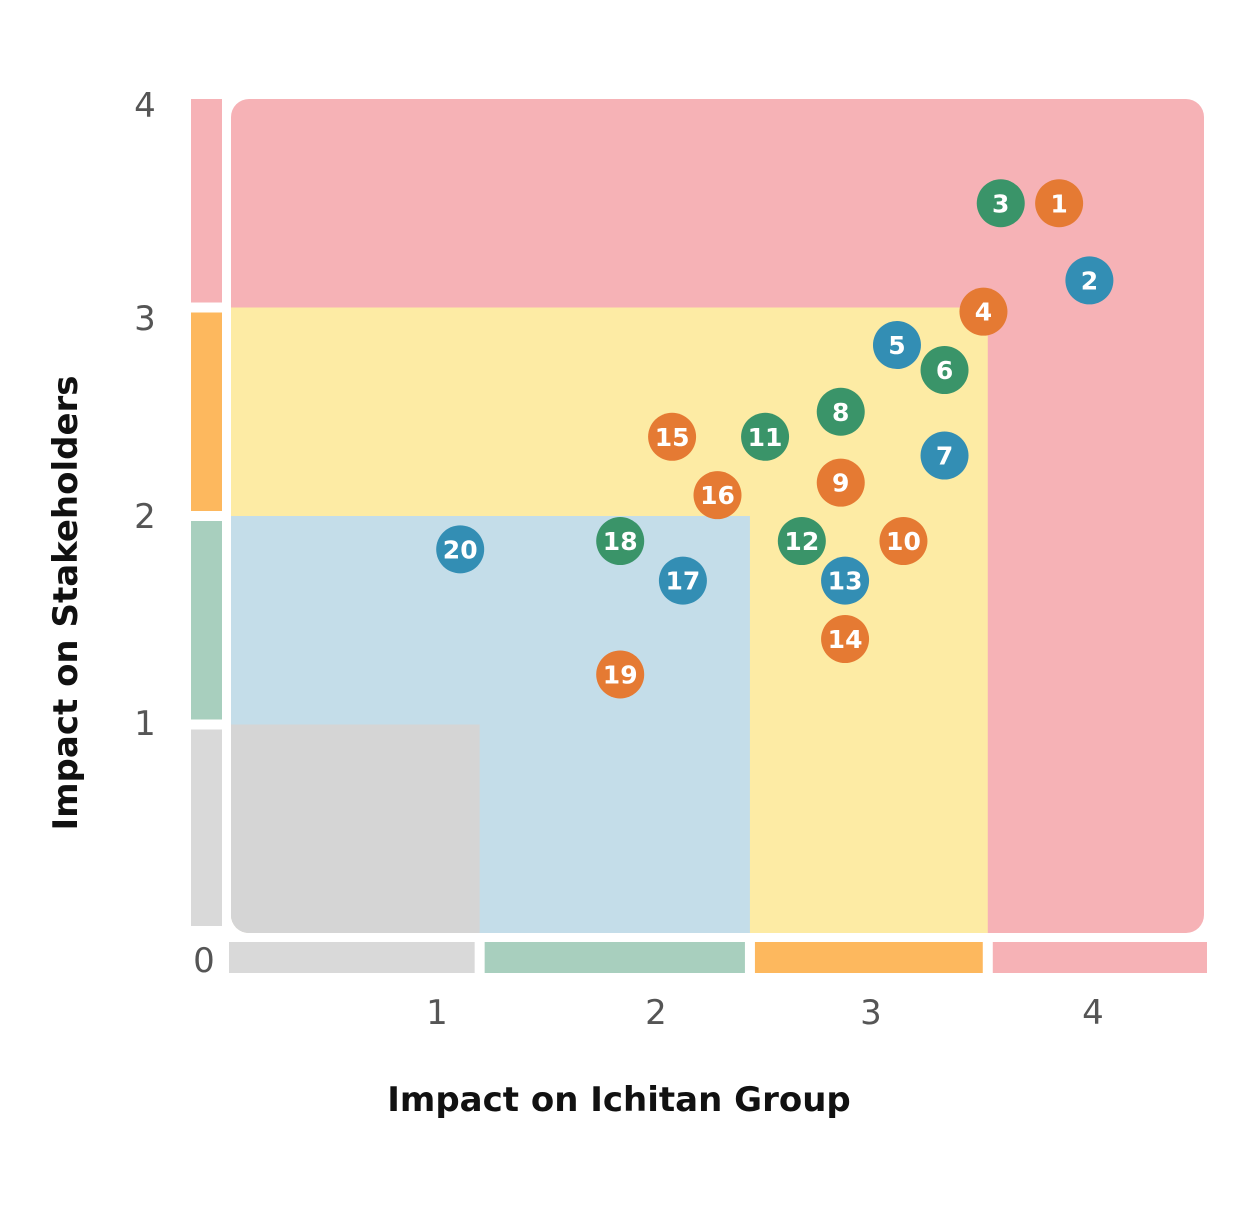 The width and height of the screenshot is (1260, 1208). I want to click on data-point-3: 3, so click(1000, 203).